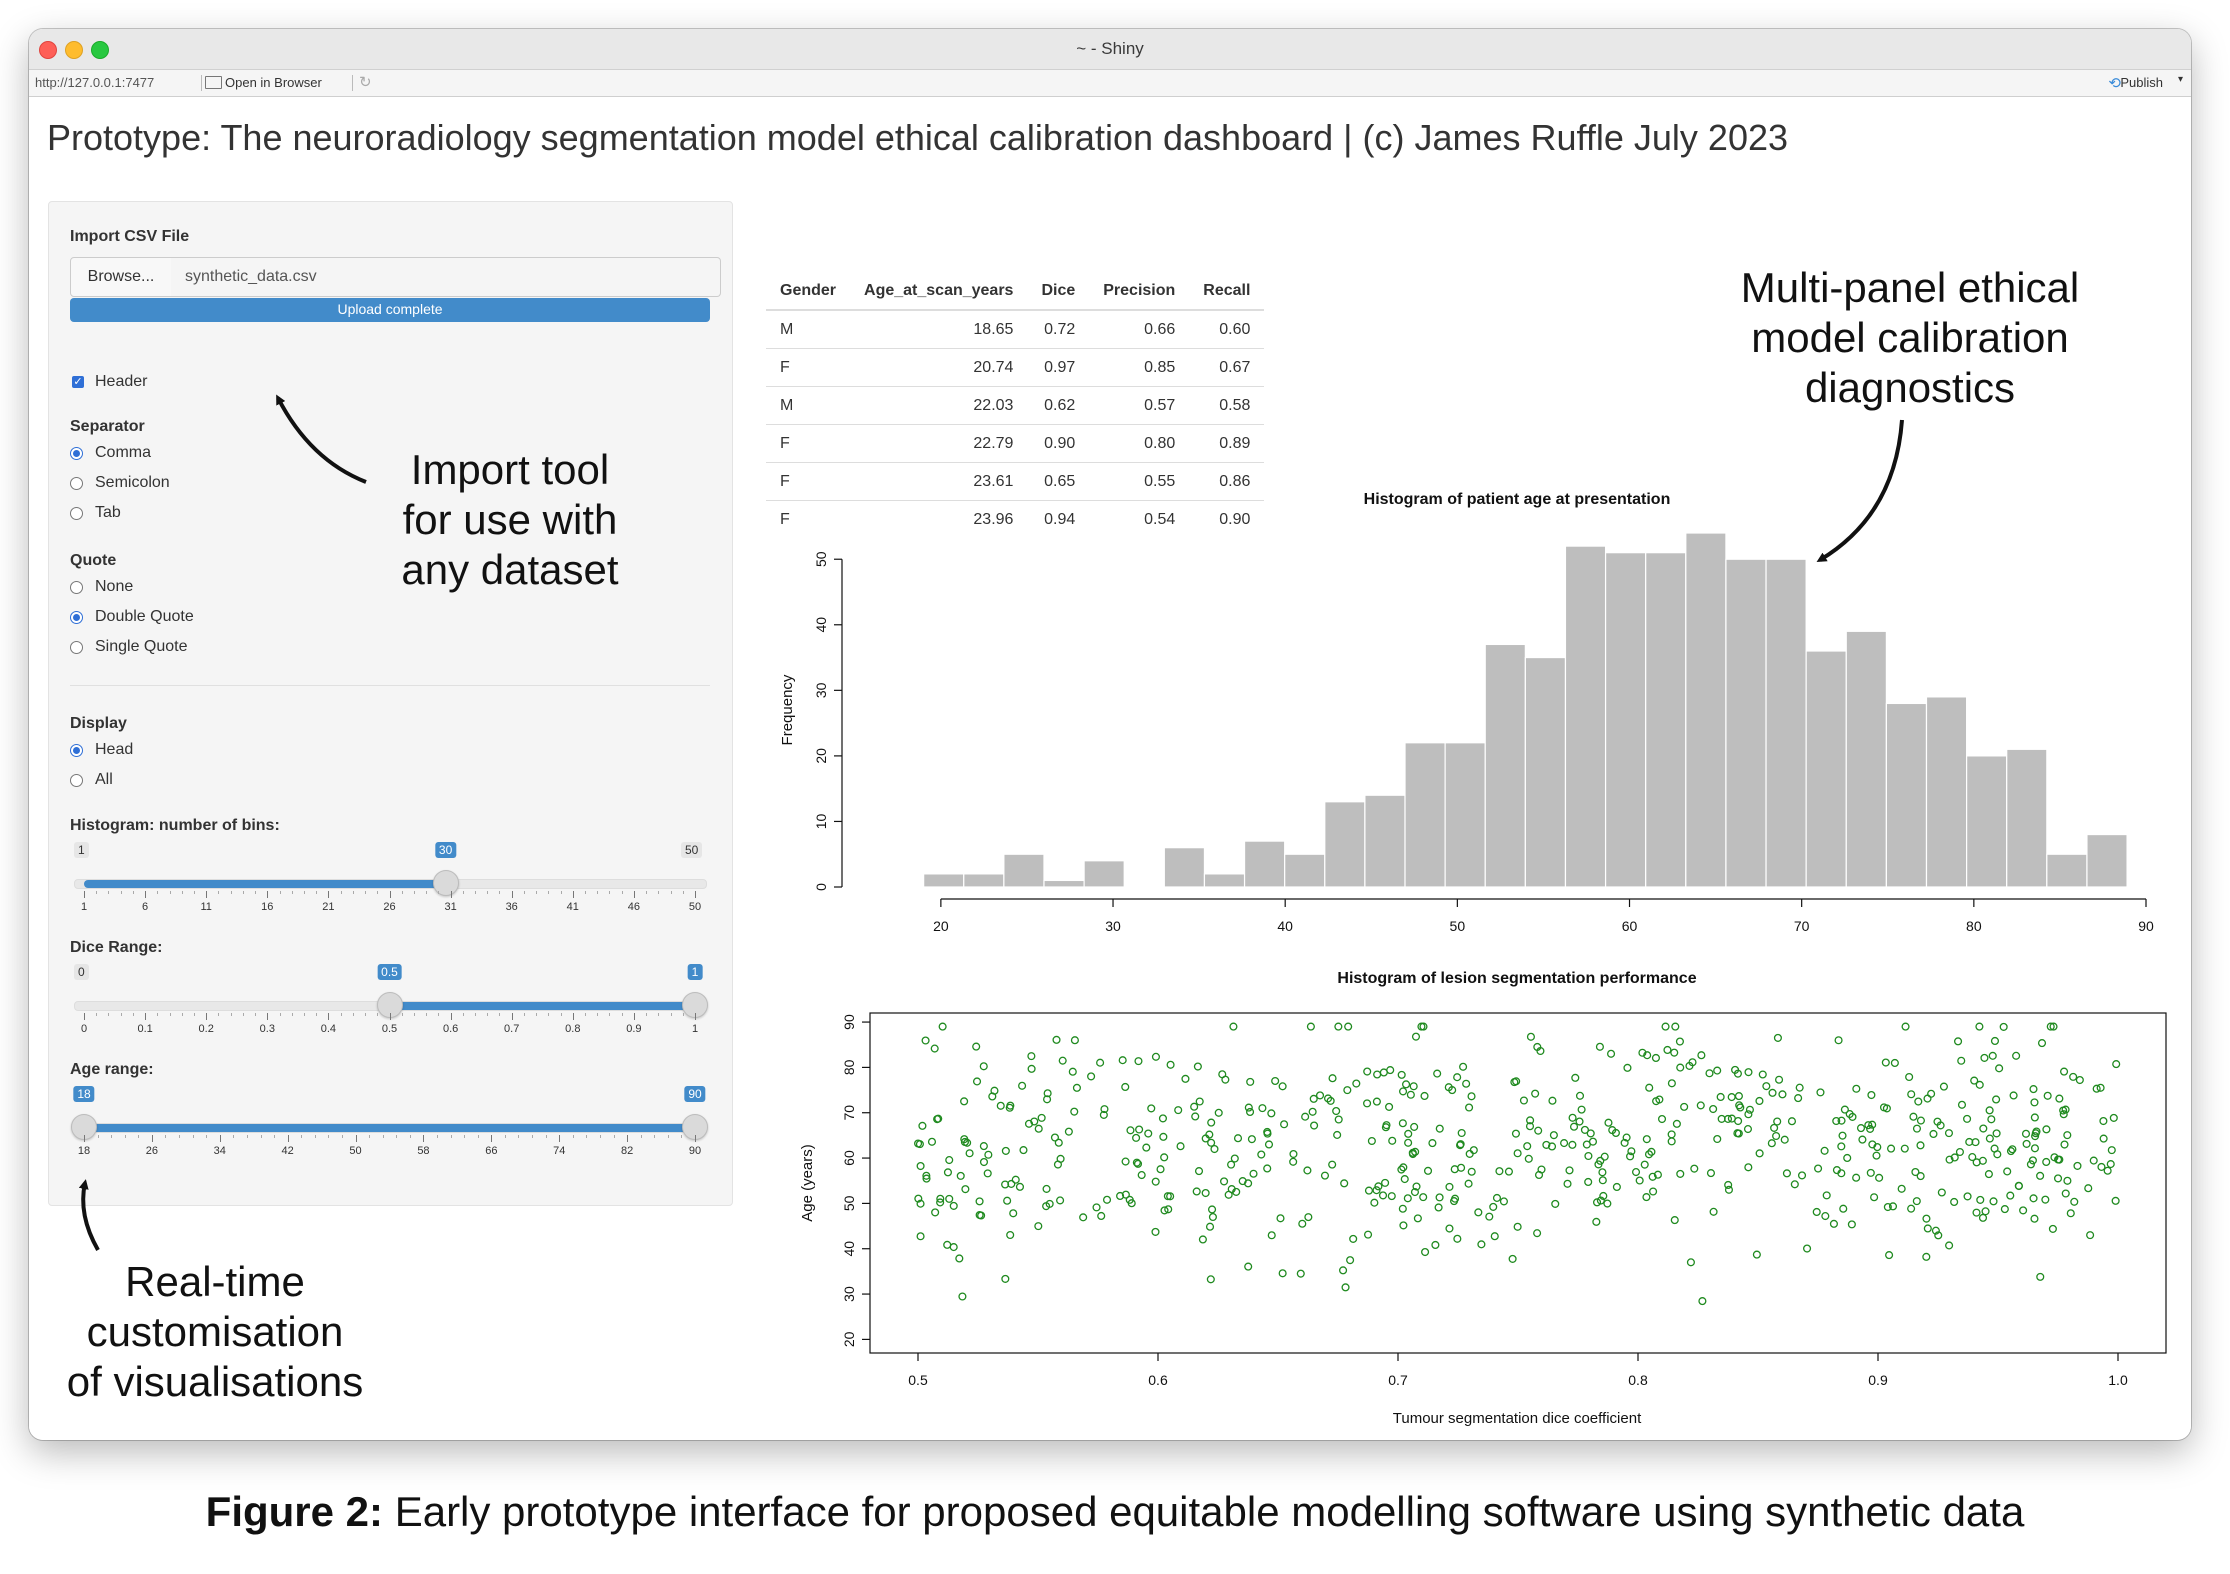 The image size is (2230, 1574). What do you see at coordinates (1015, 405) in the screenshot?
I see `table-row: M 22.03 0.62 0.57 0.58` at bounding box center [1015, 405].